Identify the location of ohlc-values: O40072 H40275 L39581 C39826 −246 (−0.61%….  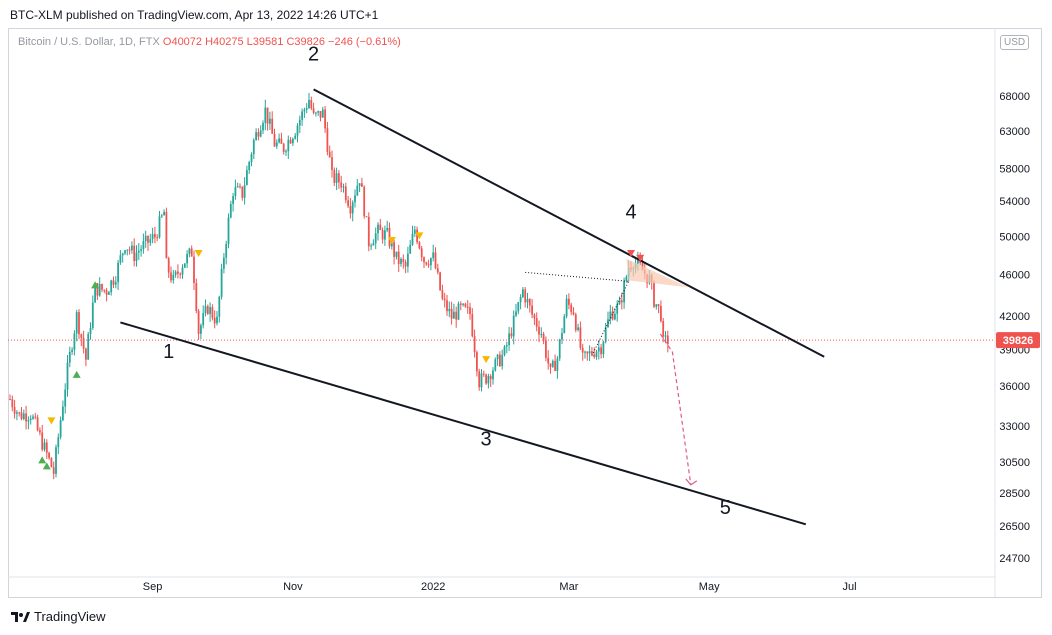
(281, 42).